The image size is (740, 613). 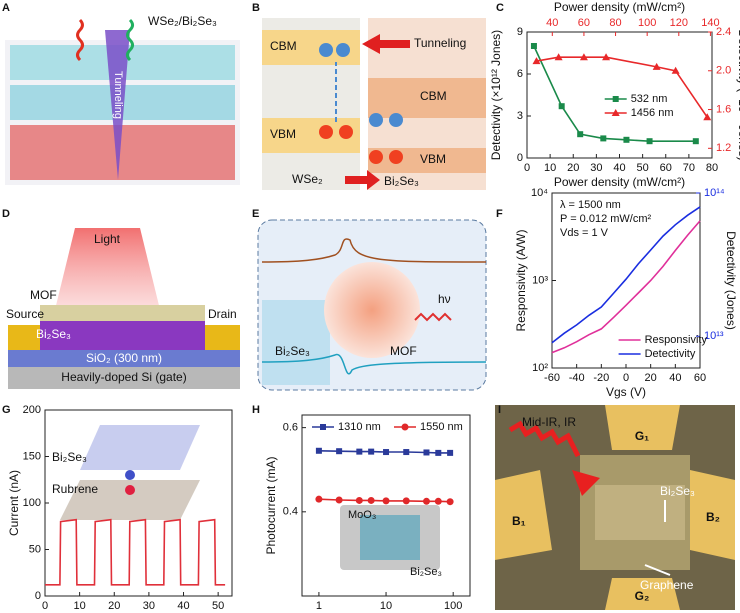 I want to click on bi2se3-layer, so click(x=122, y=152).